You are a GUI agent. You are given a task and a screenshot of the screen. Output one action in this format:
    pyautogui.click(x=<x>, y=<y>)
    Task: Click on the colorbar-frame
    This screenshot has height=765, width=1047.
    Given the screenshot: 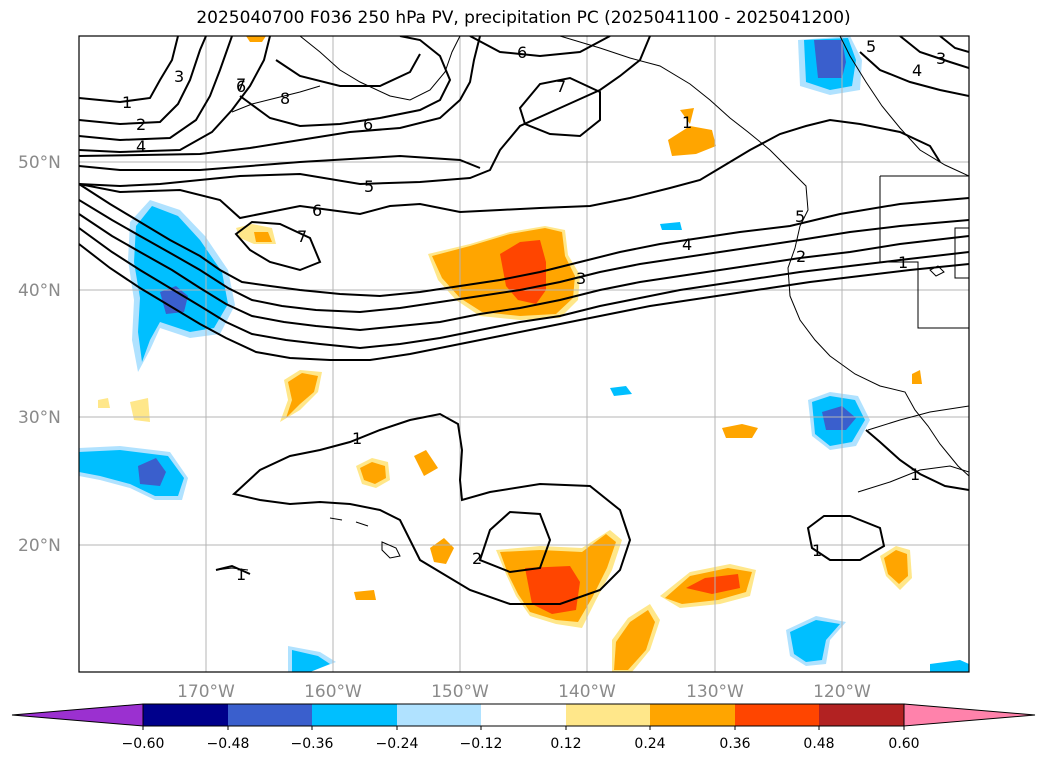 What is the action you would take?
    pyautogui.click(x=523, y=715)
    